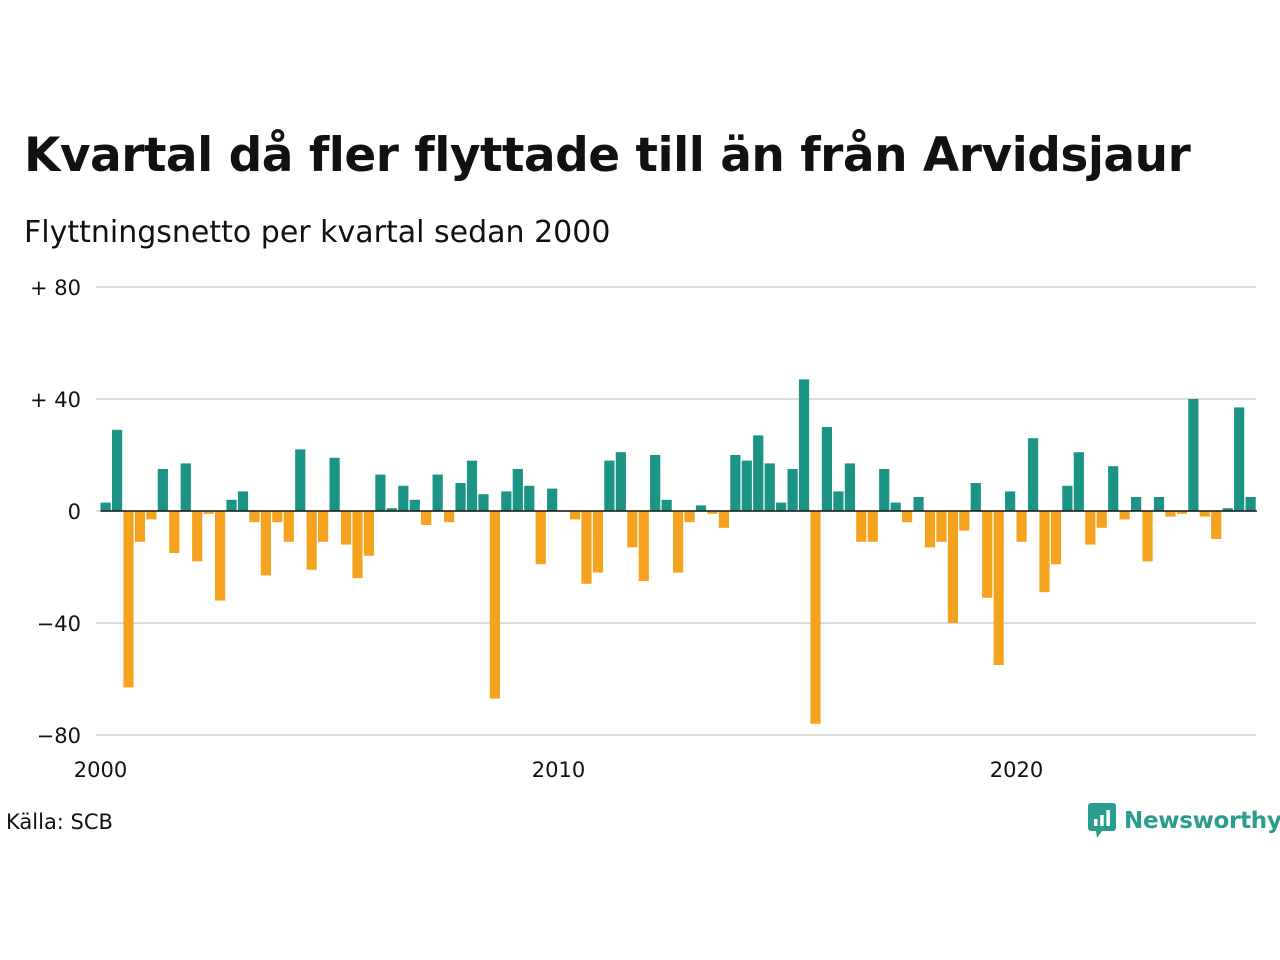 The width and height of the screenshot is (1280, 960). I want to click on x-tick-label: 2000, so click(100, 770).